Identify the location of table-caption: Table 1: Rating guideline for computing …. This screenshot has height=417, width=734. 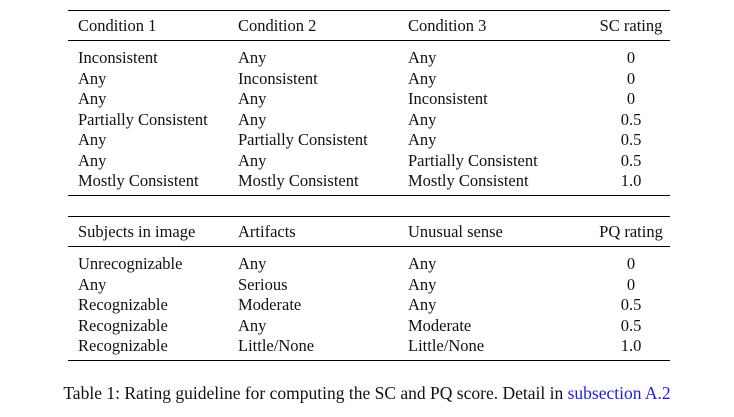
(367, 393).